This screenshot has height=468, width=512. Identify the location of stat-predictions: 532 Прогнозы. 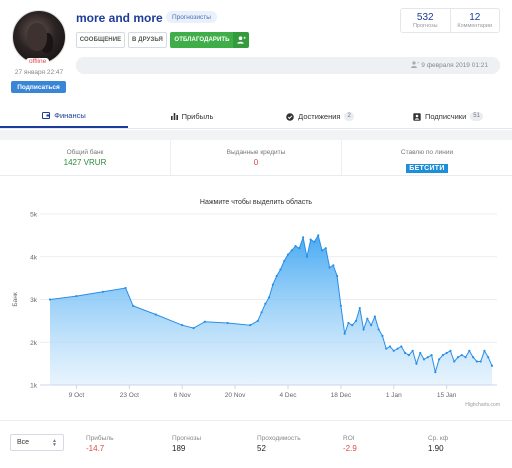
(425, 20).